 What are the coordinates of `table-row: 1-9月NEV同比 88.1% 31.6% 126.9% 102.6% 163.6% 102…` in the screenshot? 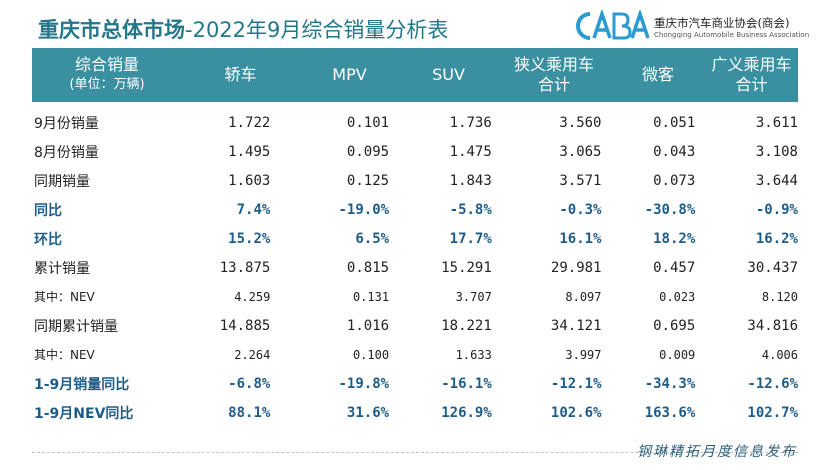 It's located at (415, 412).